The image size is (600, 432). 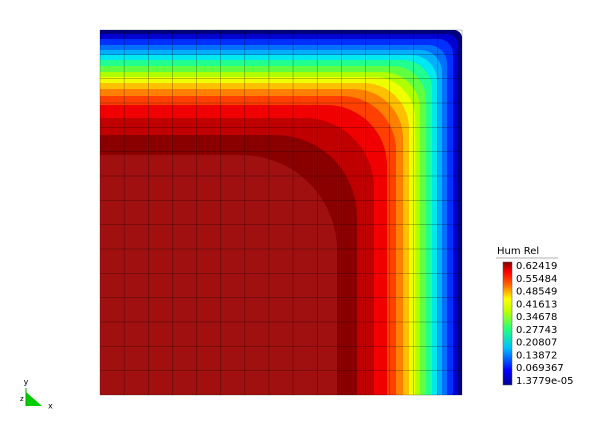 I want to click on colorbar-label: 0.069367, so click(x=540, y=368).